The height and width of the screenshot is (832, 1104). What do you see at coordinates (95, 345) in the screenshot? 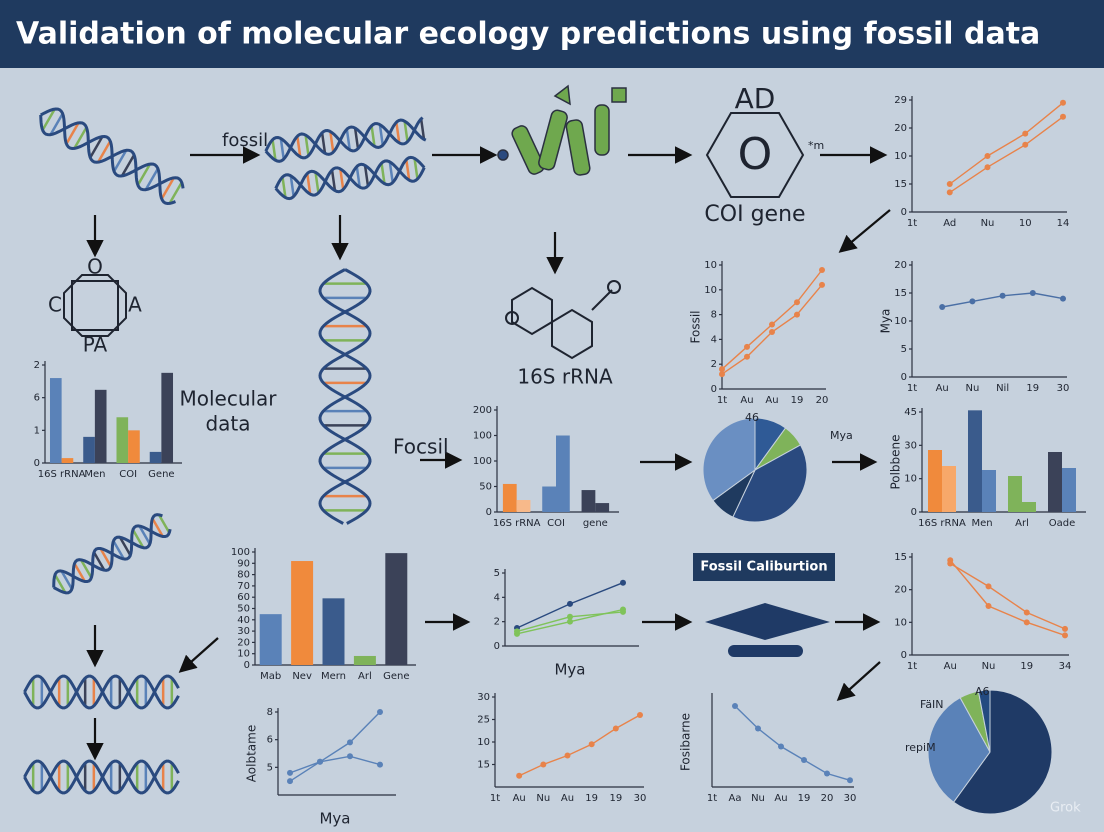
I see `label: PA` at bounding box center [95, 345].